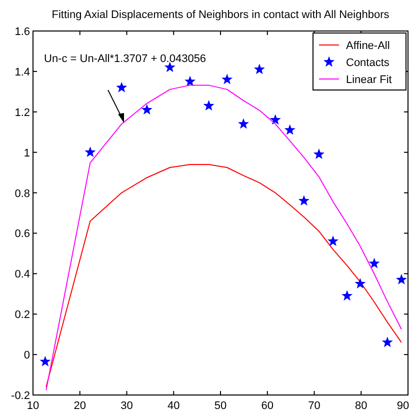 The height and width of the screenshot is (416, 411). Describe the element at coordinates (22, 274) in the screenshot. I see `y-tick-label: 0.4` at that location.